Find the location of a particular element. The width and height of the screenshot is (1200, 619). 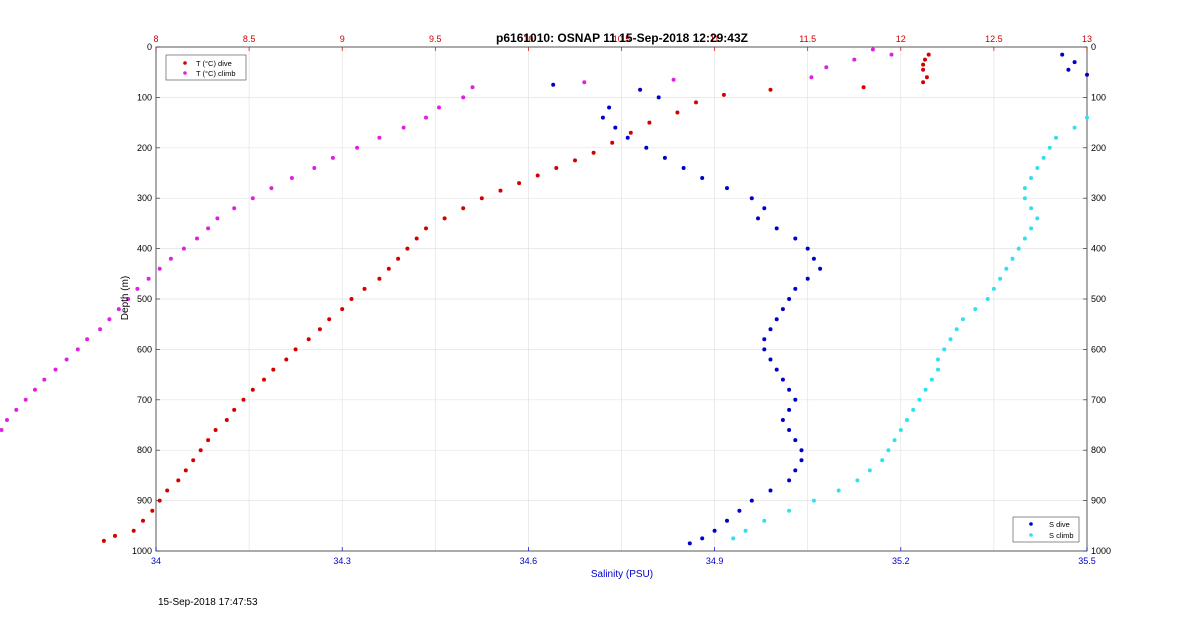

bottom-x-tick-label: 34.9 is located at coordinates (715, 561).